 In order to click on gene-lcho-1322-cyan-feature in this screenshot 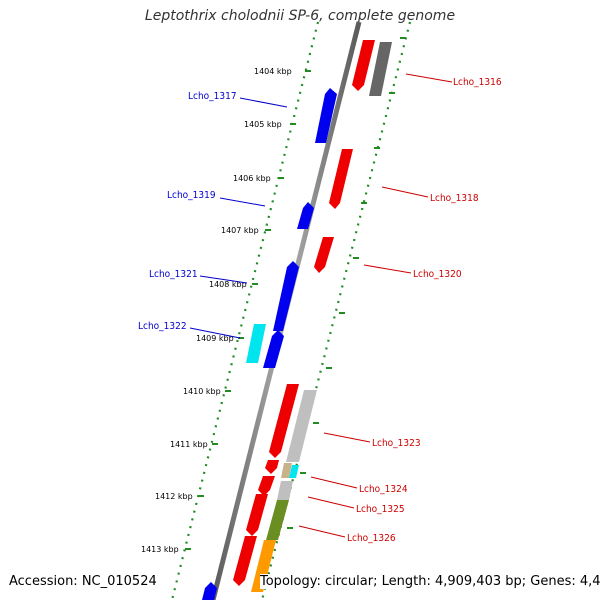, I will do `click(256, 343)`.